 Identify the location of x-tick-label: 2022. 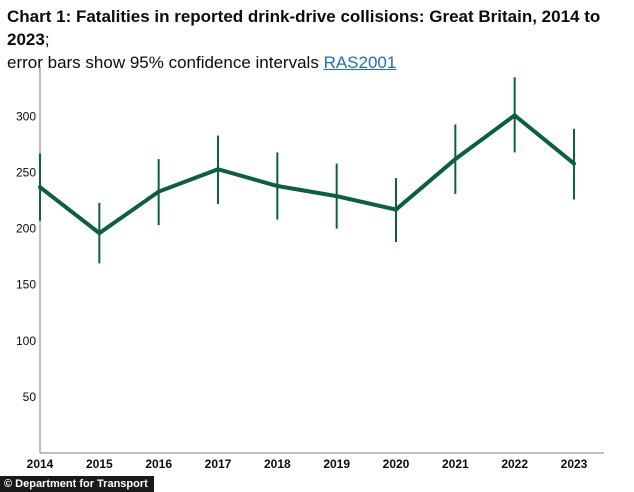
(514, 464).